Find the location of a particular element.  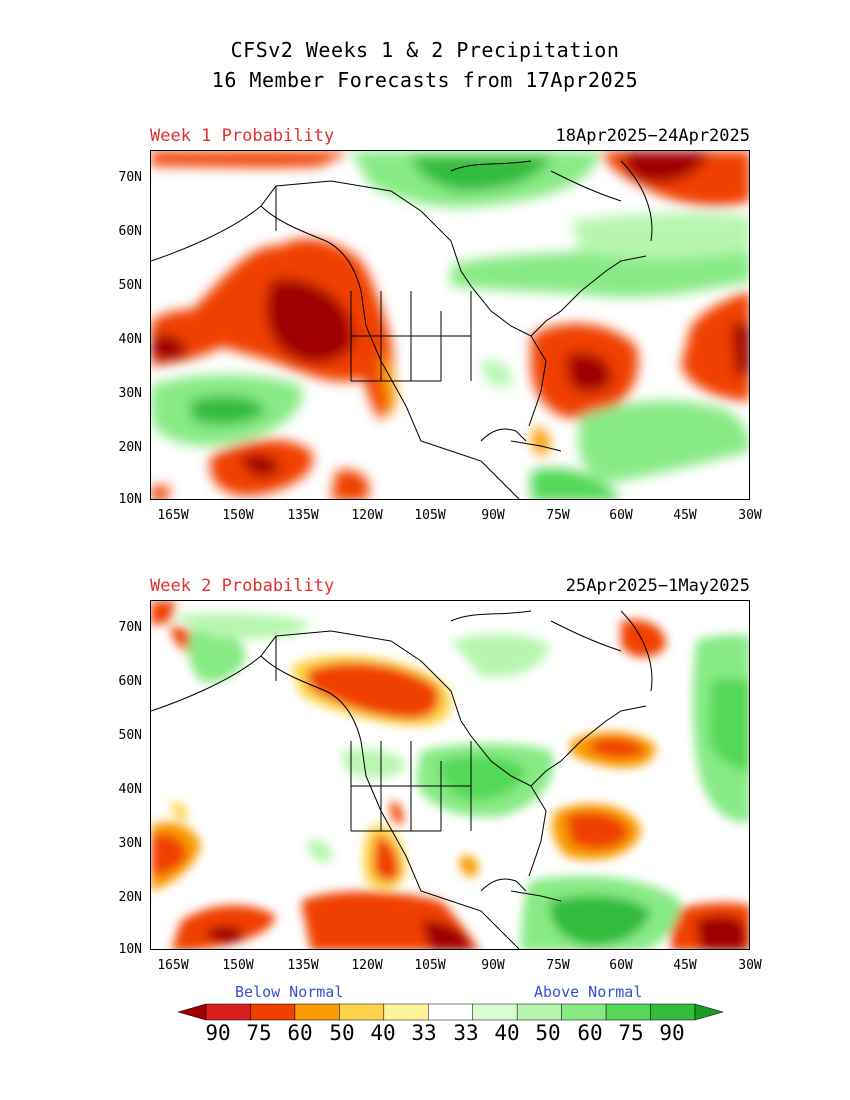

week2-probability-label: Week 2 Probability is located at coordinates (242, 586).